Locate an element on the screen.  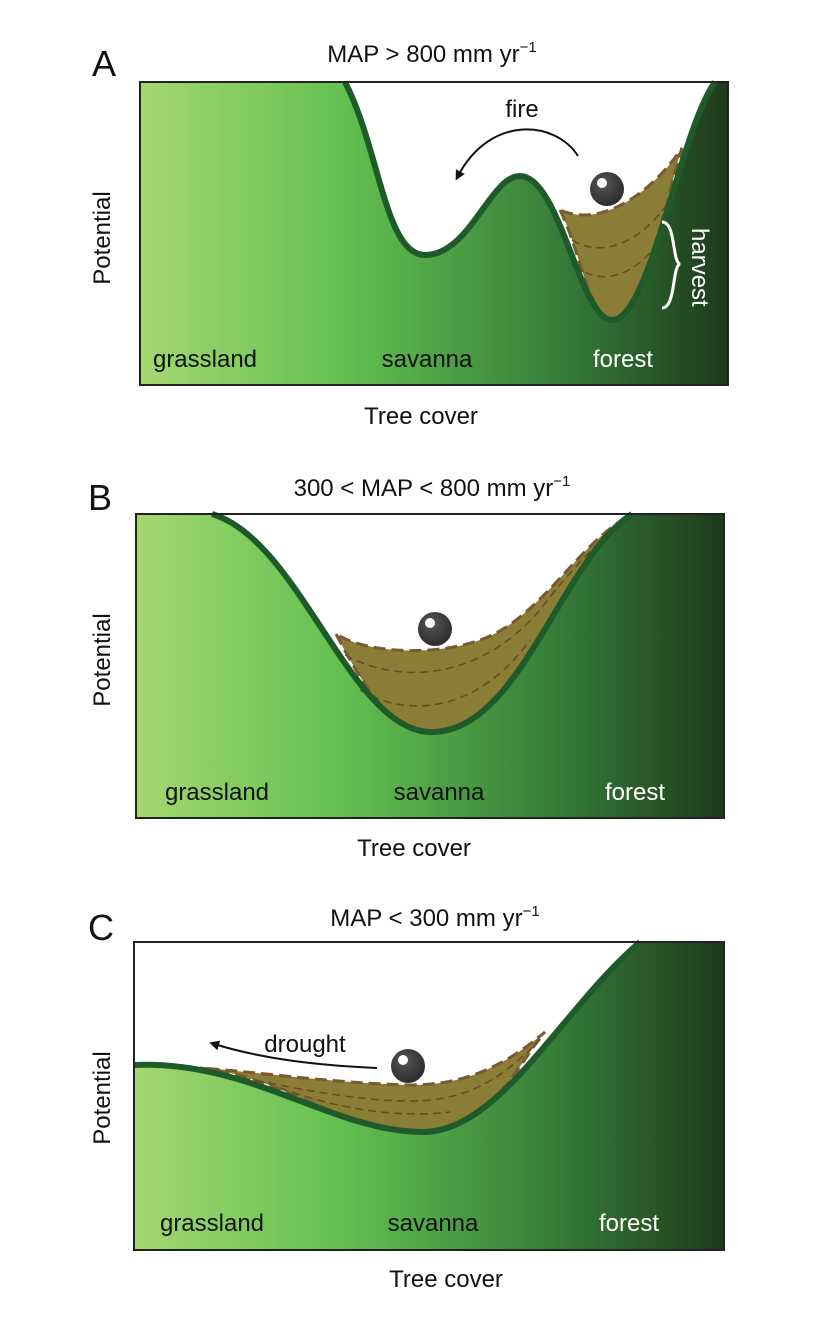
panel-letter: C is located at coordinates (101, 927).